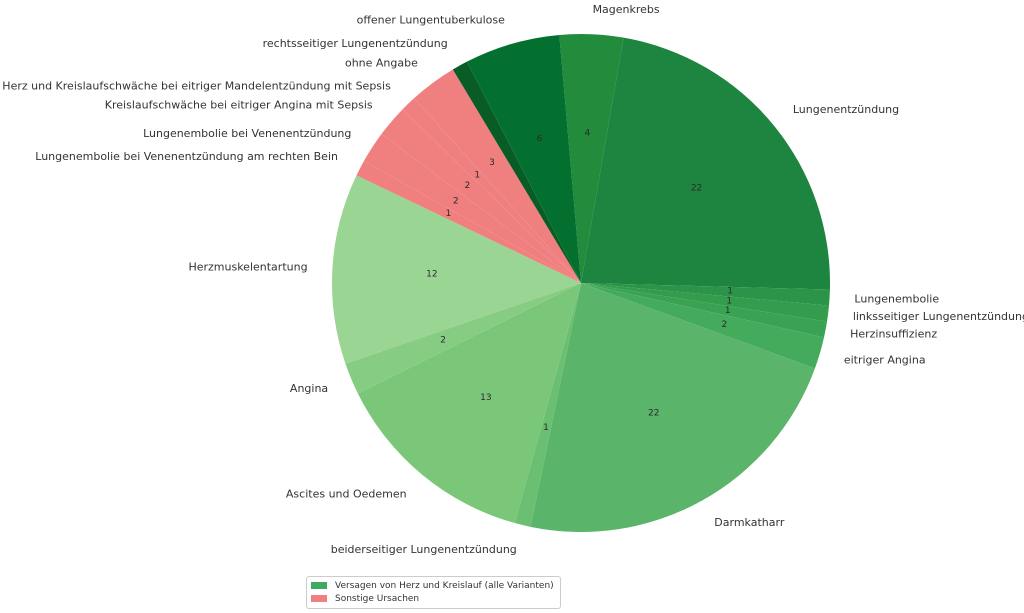 The width and height of the screenshot is (1024, 613). What do you see at coordinates (626, 9) in the screenshot?
I see `category-label-magenkrebs: Magenkrebs` at bounding box center [626, 9].